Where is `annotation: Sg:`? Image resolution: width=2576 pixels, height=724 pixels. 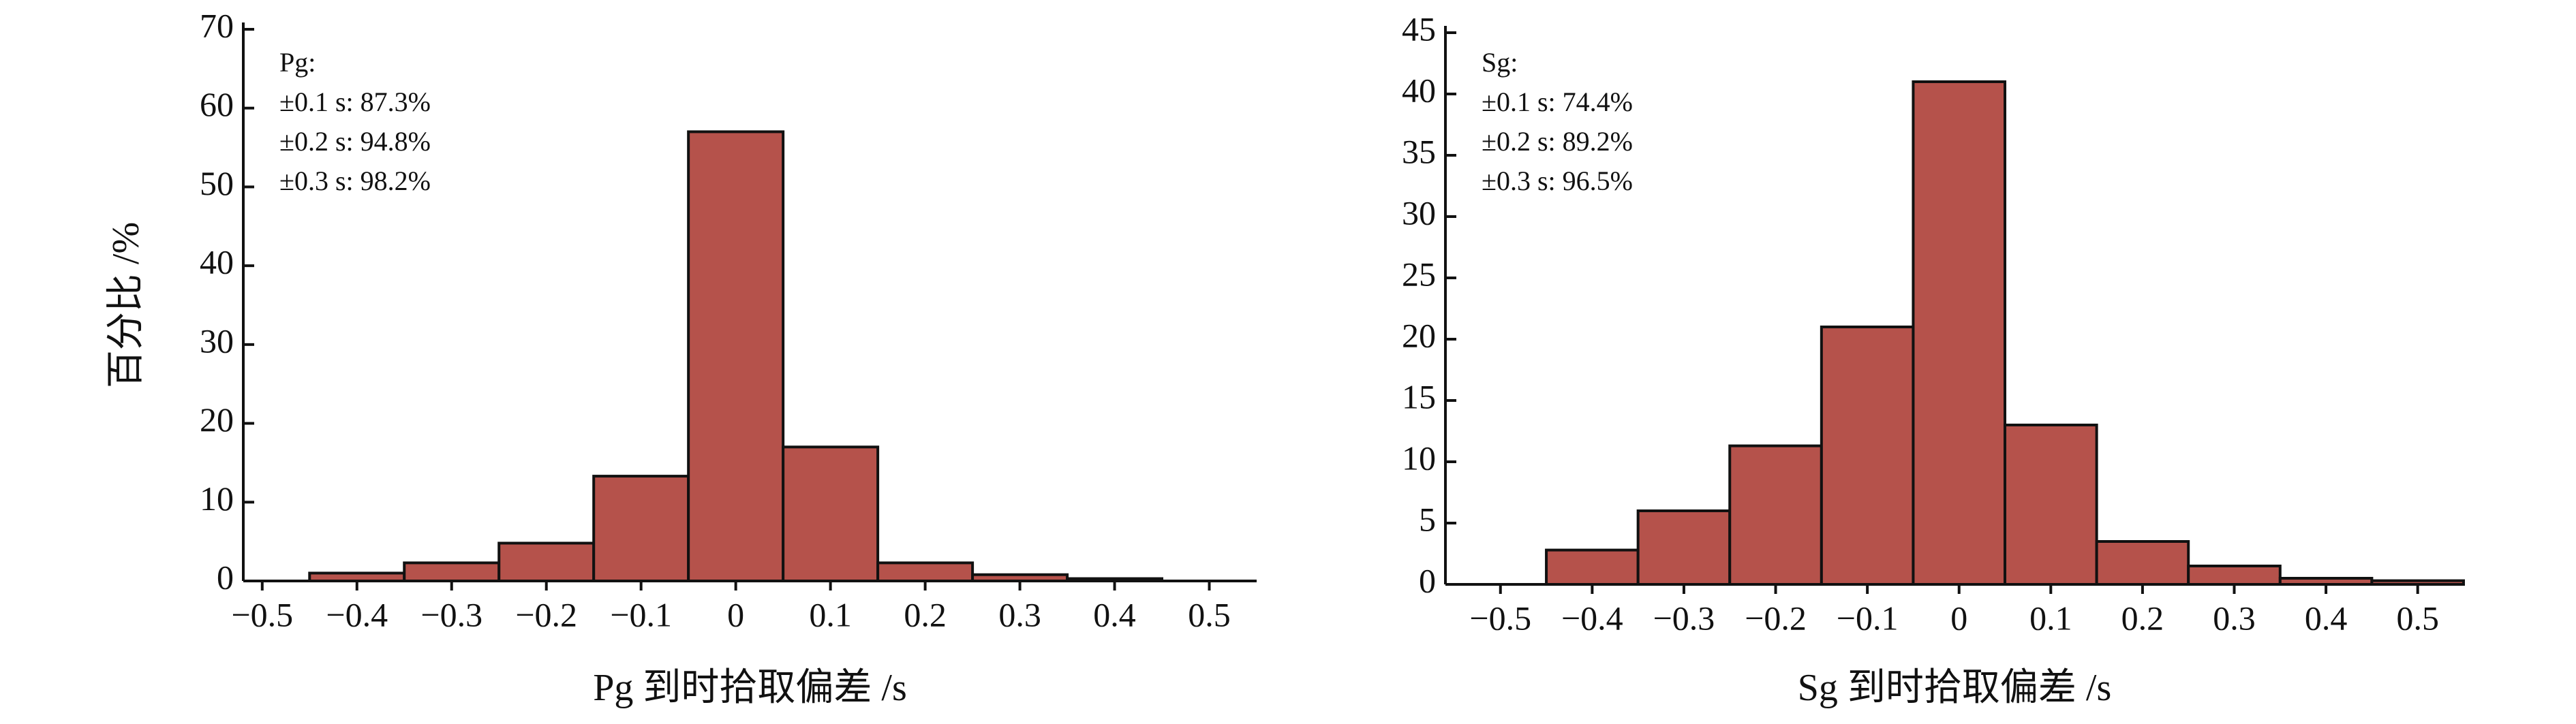
annotation: Sg: is located at coordinates (1500, 62).